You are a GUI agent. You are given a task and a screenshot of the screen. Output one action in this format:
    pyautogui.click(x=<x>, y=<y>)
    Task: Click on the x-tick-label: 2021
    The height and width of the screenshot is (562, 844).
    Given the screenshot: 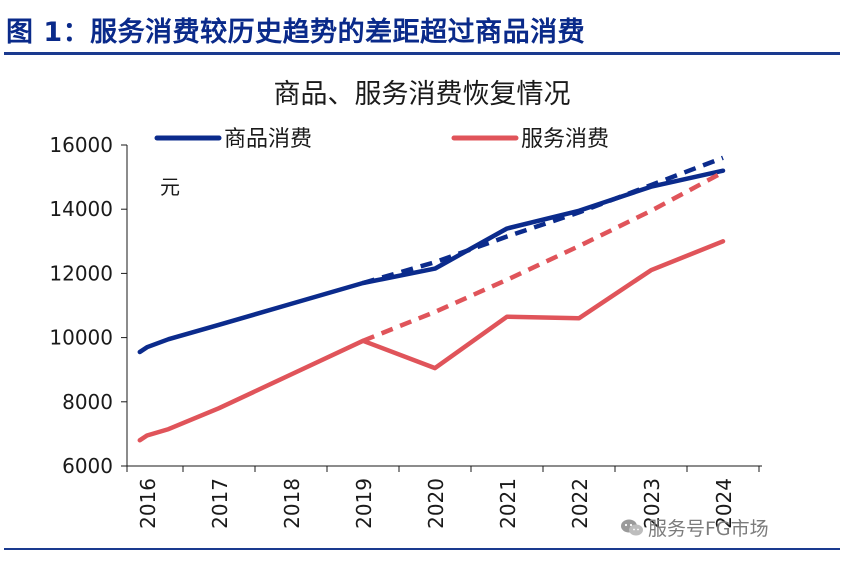 What is the action you would take?
    pyautogui.click(x=508, y=503)
    